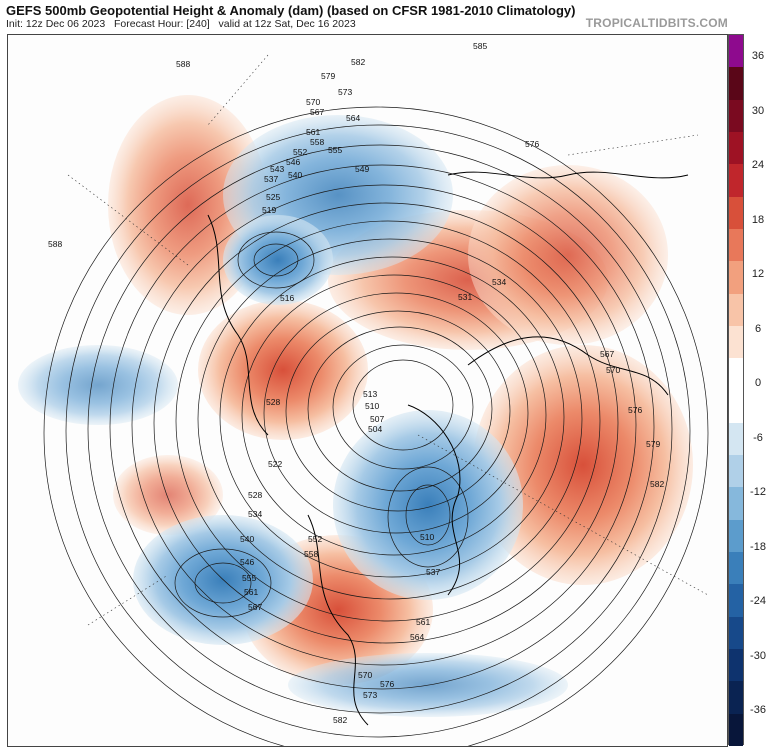  I want to click on colorbar-tick-label: -24, so click(758, 601).